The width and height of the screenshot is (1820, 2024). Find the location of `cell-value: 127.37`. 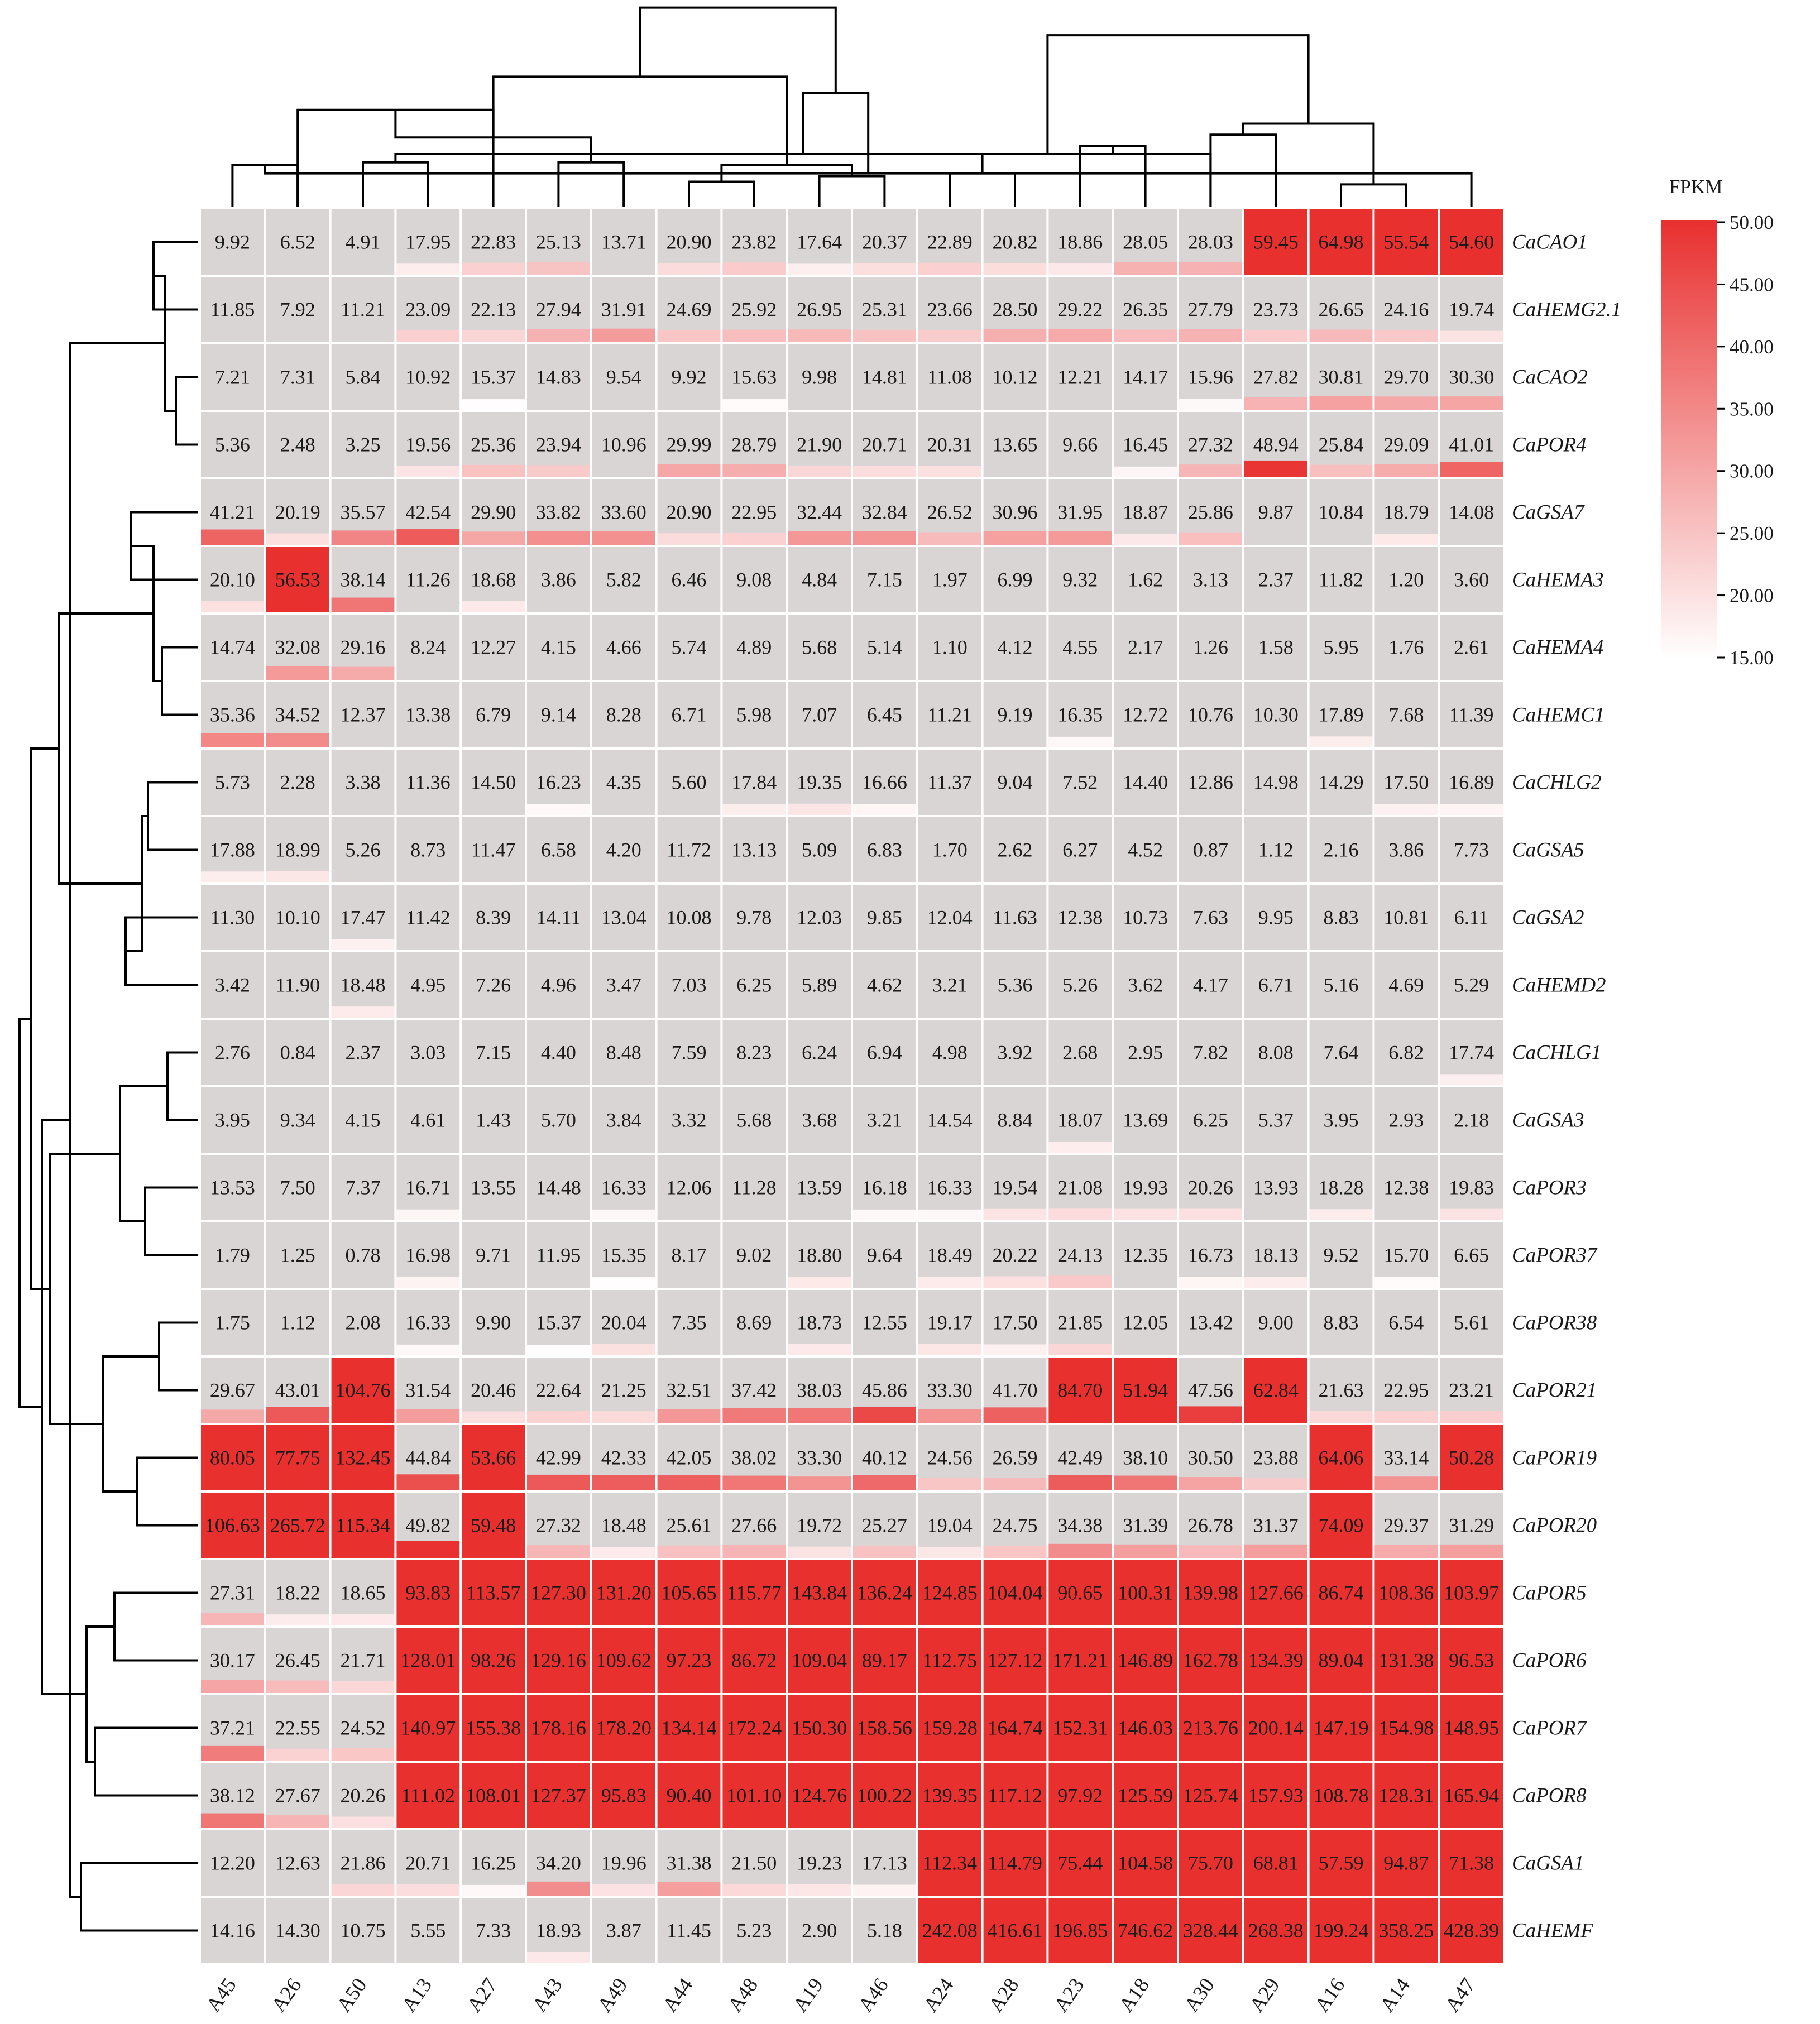

cell-value: 127.37 is located at coordinates (558, 1796).